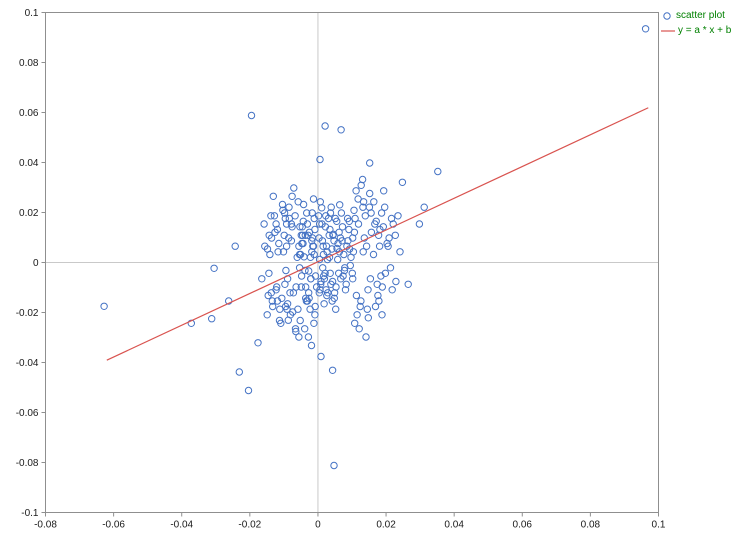 The height and width of the screenshot is (550, 750). Describe the element at coordinates (667, 16) in the screenshot. I see `scatter-marker-icon` at that location.